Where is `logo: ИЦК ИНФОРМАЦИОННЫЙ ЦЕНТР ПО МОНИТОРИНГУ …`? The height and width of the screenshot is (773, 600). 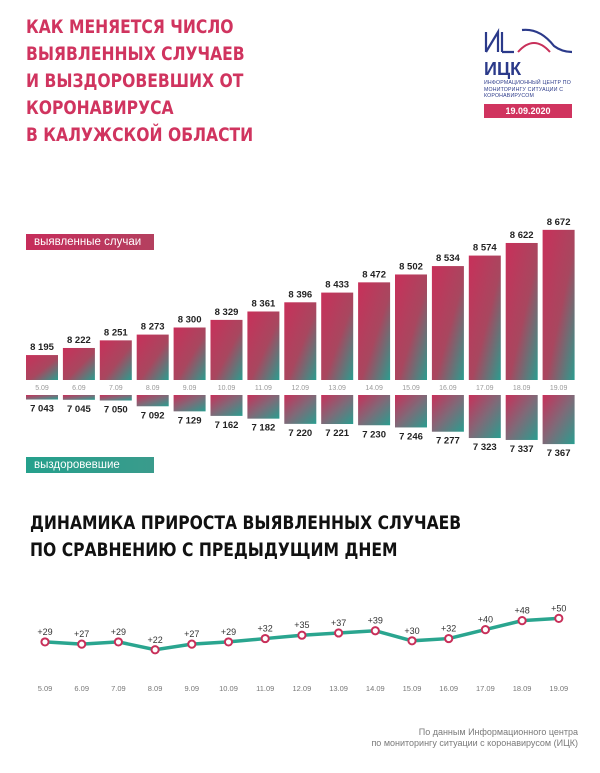
logo: ИЦК ИНФОРМАЦИОННЫЙ ЦЕНТР ПО МОНИТОРИНГУ … is located at coordinates (532, 72).